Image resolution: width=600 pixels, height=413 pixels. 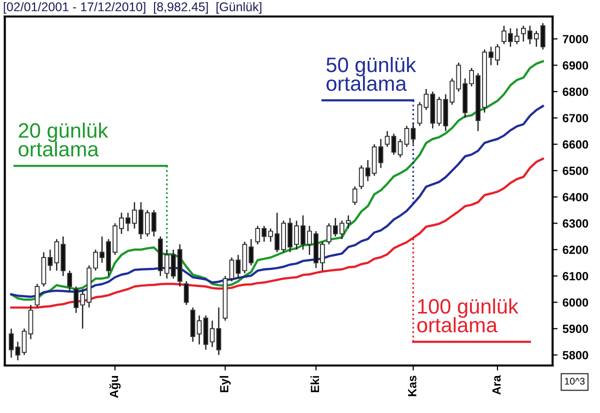 What do you see at coordinates (412, 386) in the screenshot?
I see `x-tick-label: Kas` at bounding box center [412, 386].